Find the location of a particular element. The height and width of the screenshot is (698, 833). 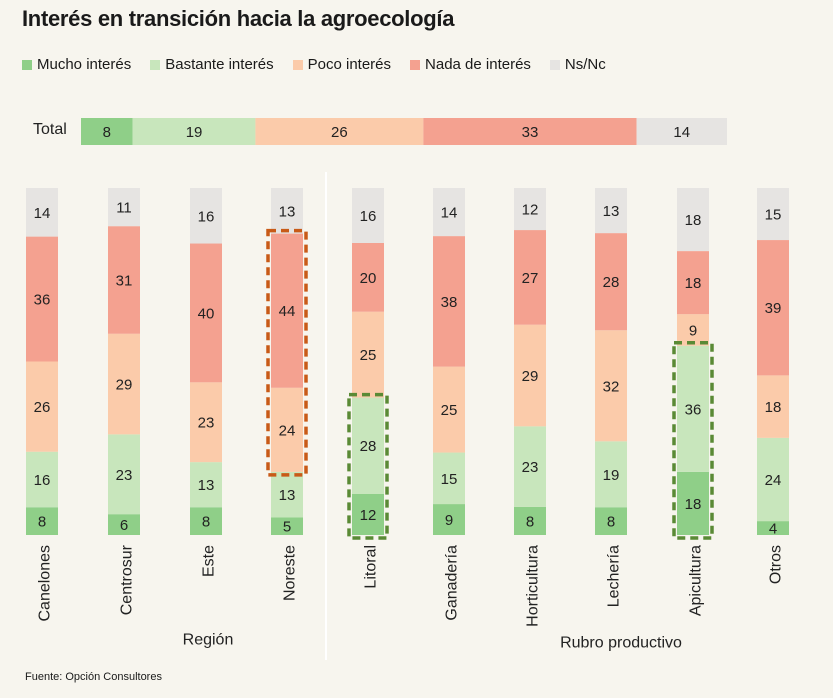

bar-segment-lechería-nada is located at coordinates (611, 282).